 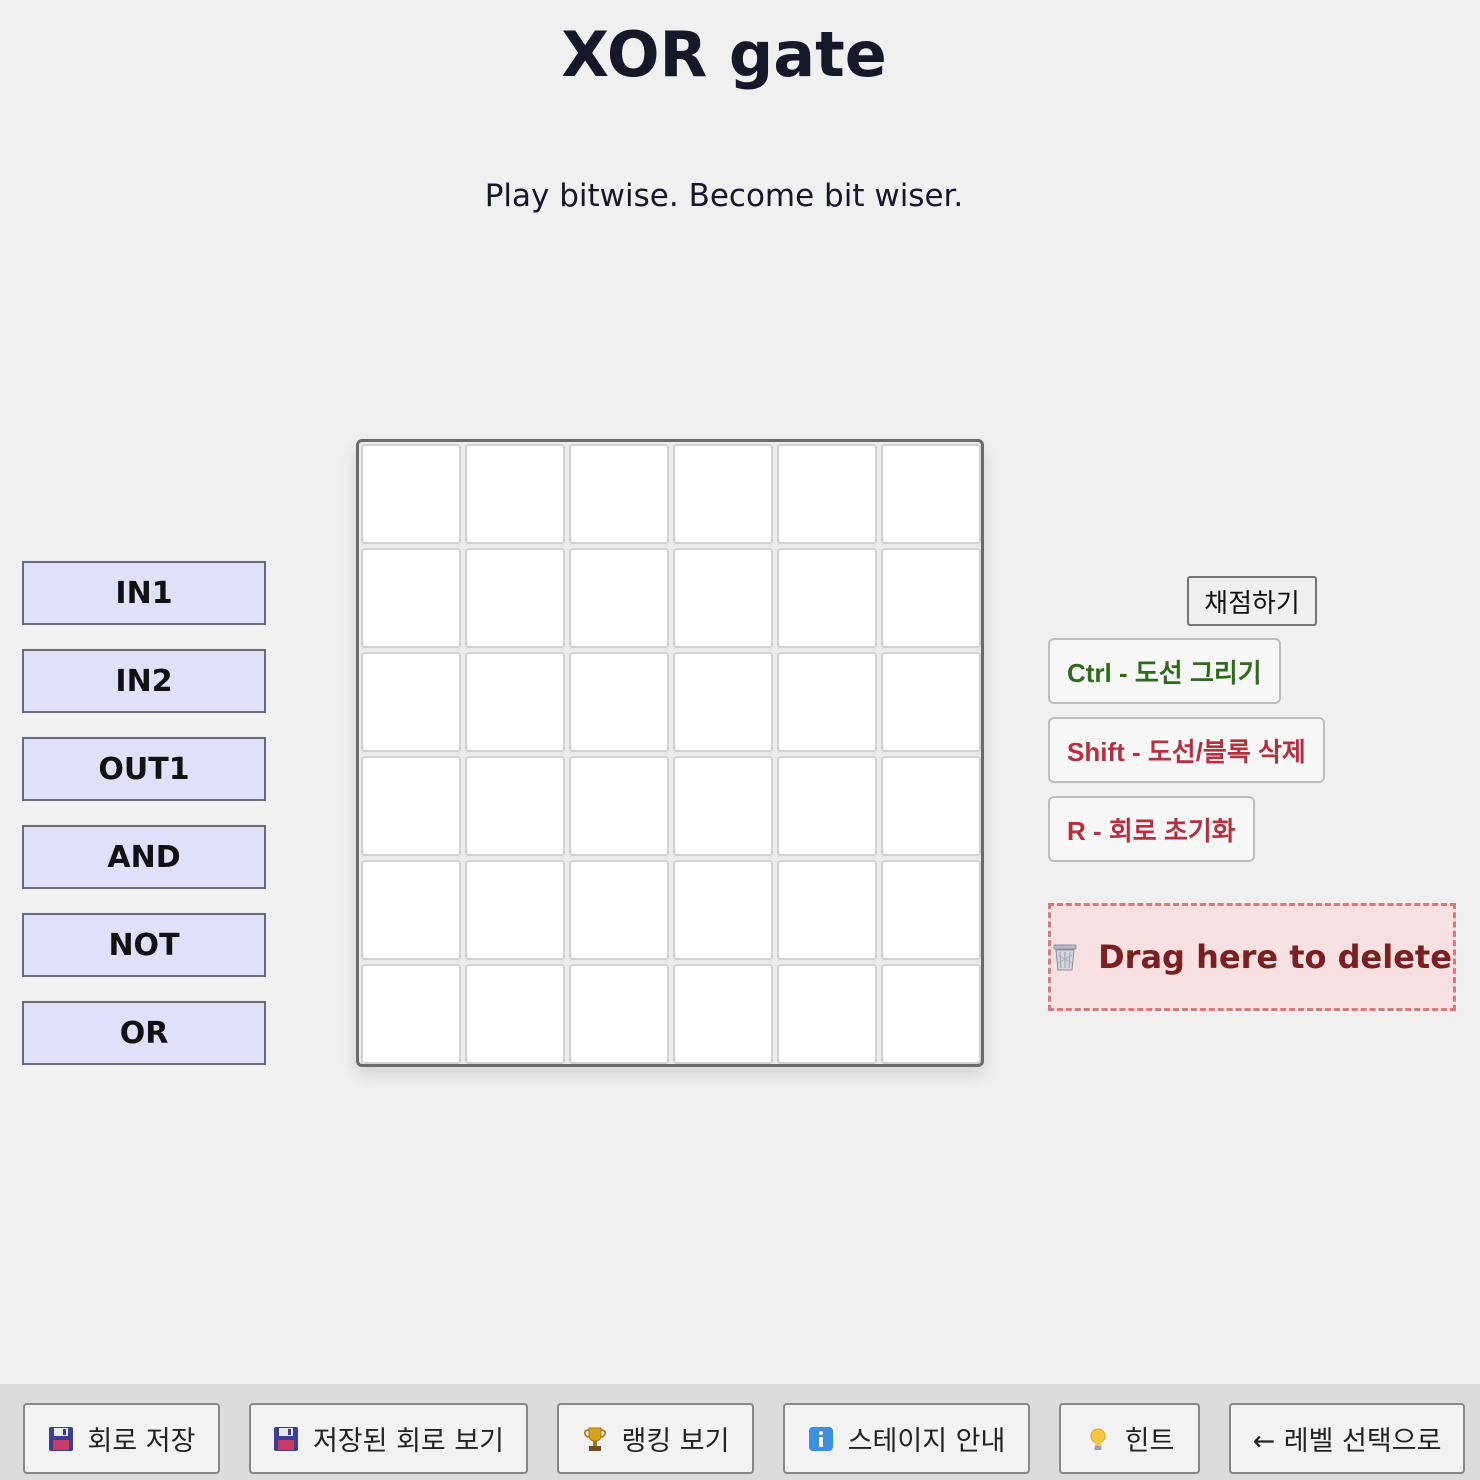 I want to click on palette-block-in2: IN2, so click(x=144, y=681).